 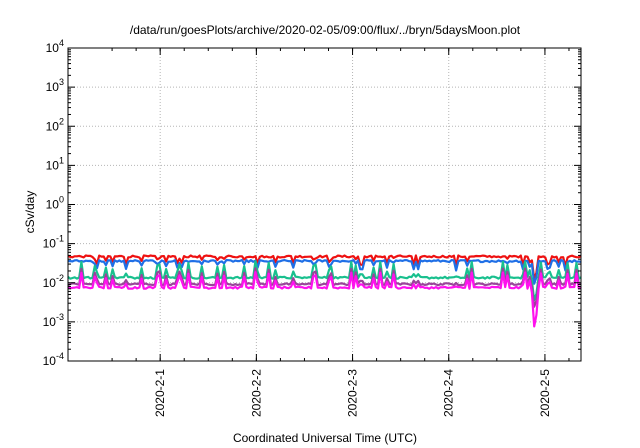 What do you see at coordinates (55, 163) in the screenshot?
I see `y-tick-label: 10¹` at bounding box center [55, 163].